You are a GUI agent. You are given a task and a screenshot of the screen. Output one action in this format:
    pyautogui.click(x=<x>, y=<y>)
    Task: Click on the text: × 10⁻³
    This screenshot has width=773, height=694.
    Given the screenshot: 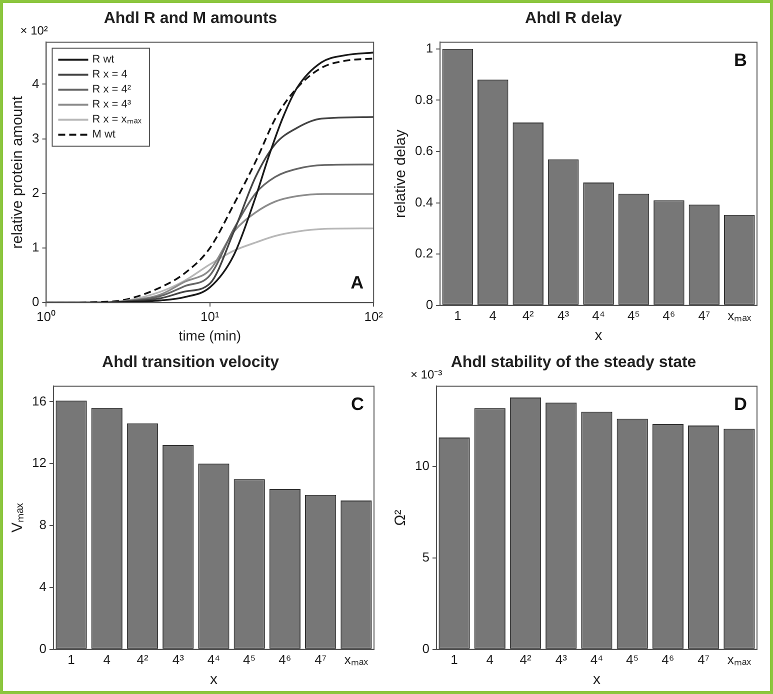 What is the action you would take?
    pyautogui.click(x=426, y=375)
    